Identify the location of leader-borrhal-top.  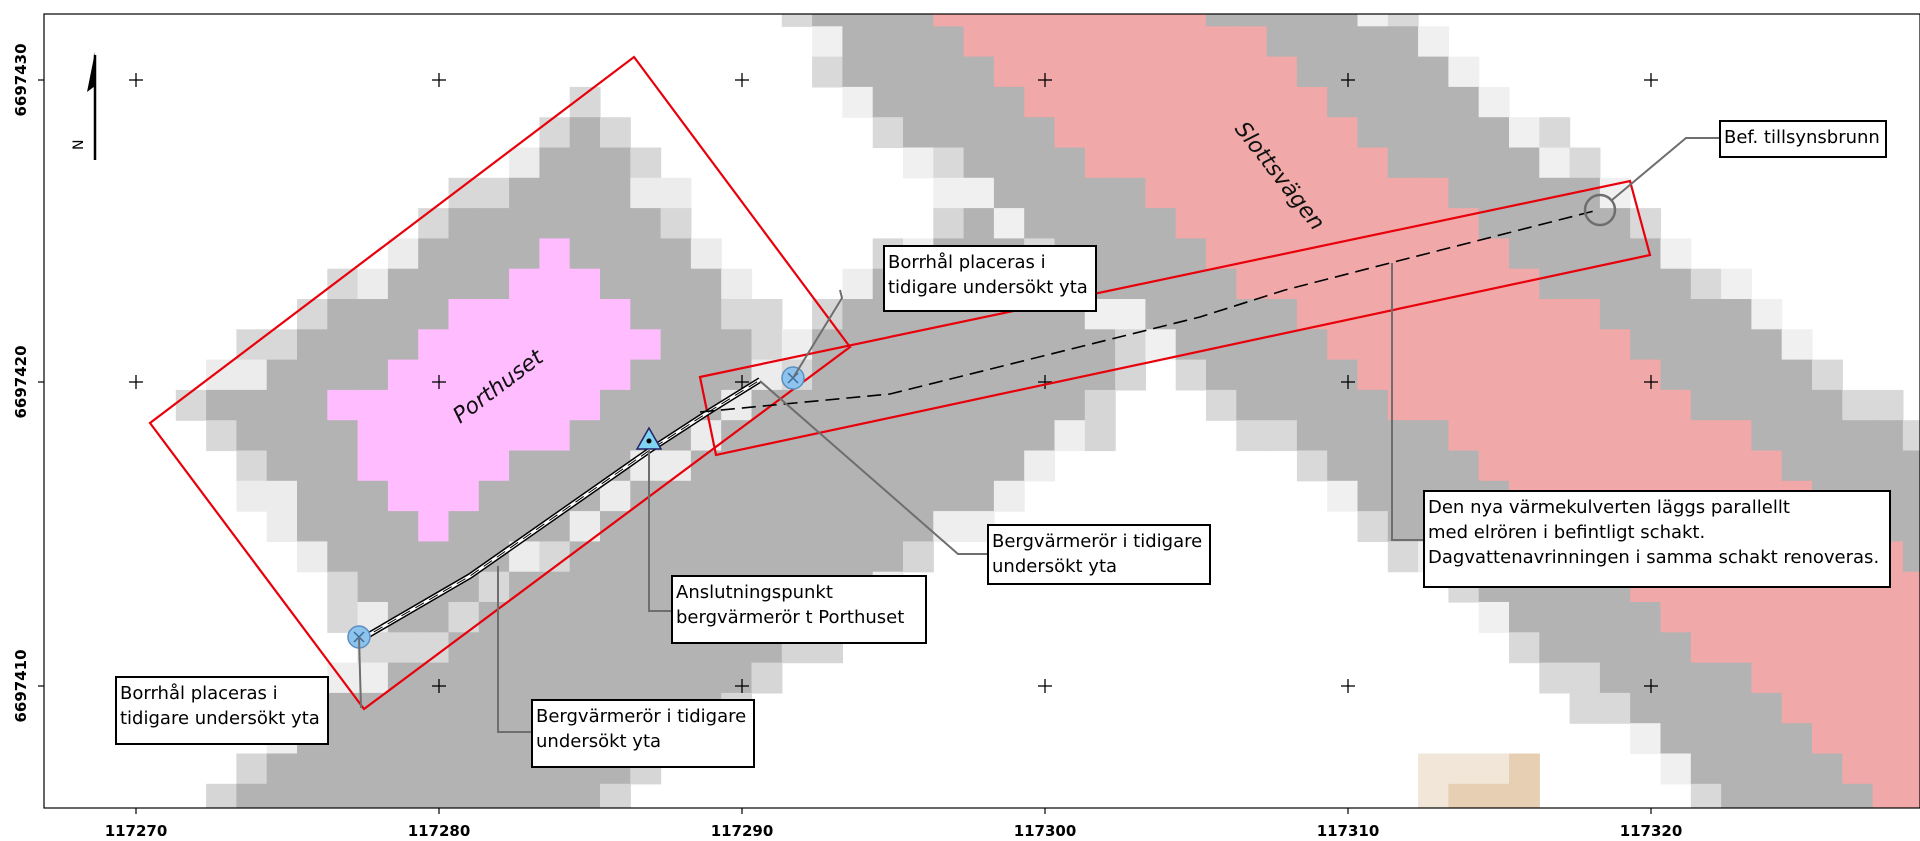
(818, 334).